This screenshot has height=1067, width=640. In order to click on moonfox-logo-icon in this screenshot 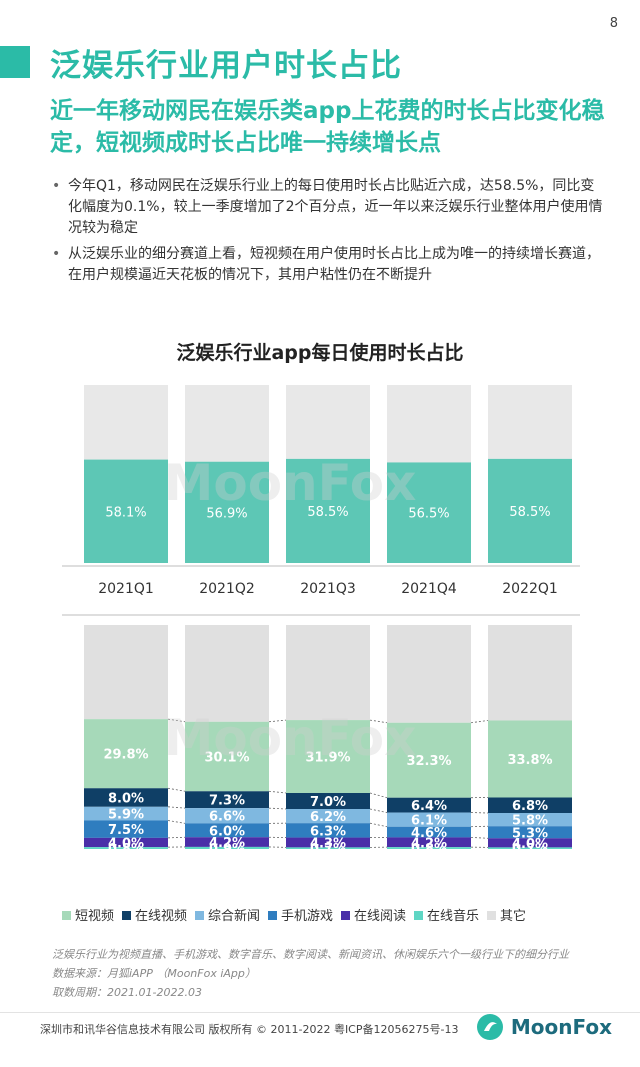, I will do `click(489, 1027)`.